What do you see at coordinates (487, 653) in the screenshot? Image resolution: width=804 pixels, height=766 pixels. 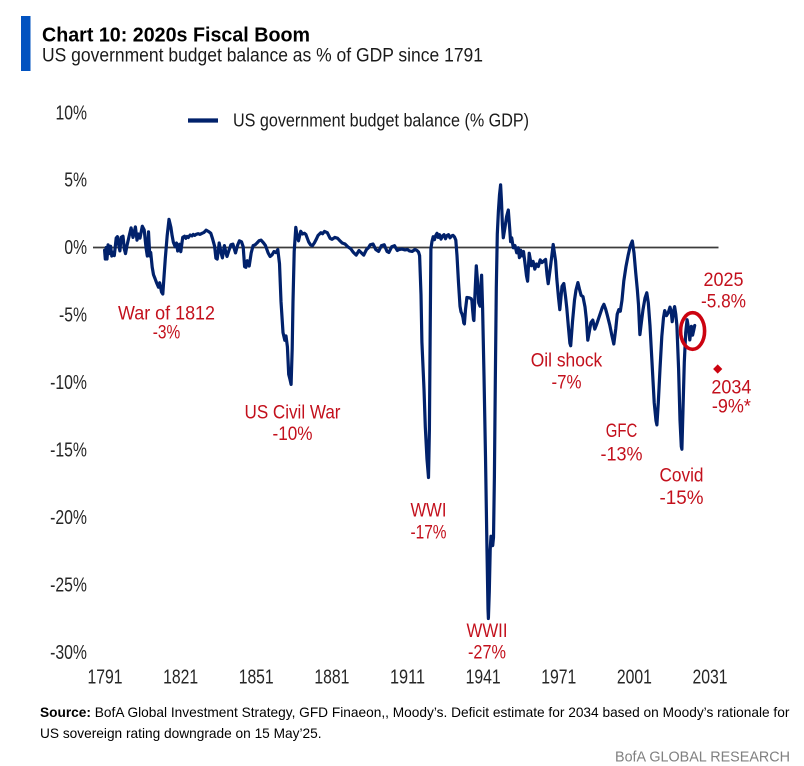 I see `svg-text: -27%` at bounding box center [487, 653].